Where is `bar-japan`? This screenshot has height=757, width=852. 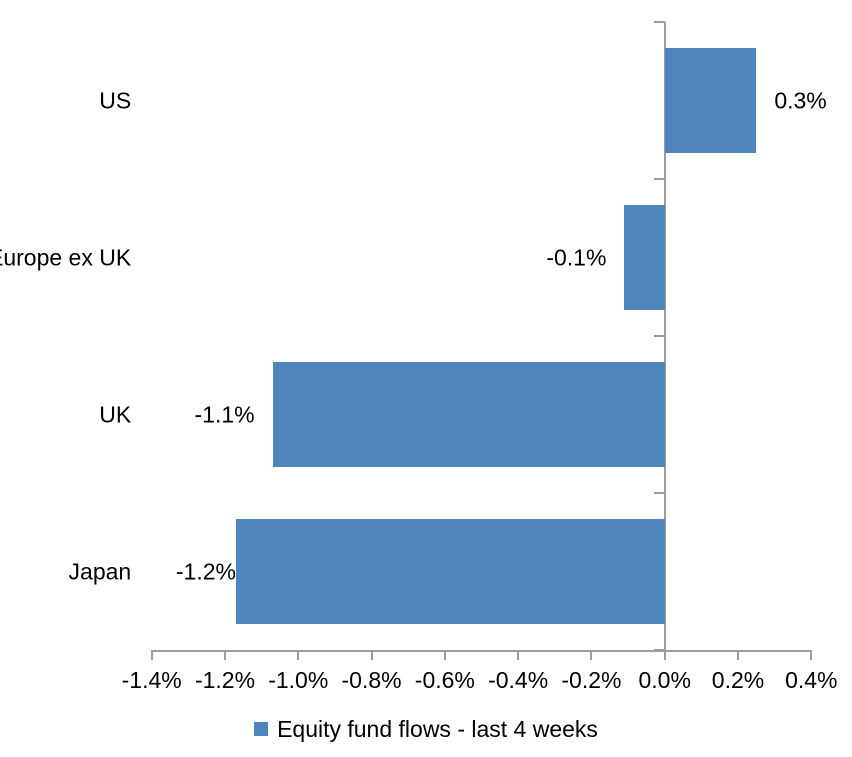
bar-japan is located at coordinates (450, 571).